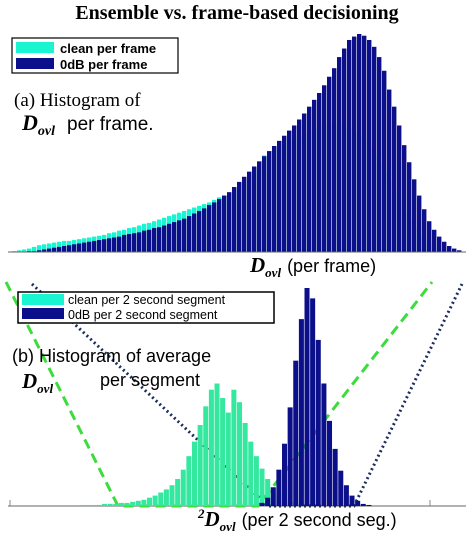 The height and width of the screenshot is (533, 474). What do you see at coordinates (312, 266) in the screenshot?
I see `panel-a-x-label: Dovl (per frame)` at bounding box center [312, 266].